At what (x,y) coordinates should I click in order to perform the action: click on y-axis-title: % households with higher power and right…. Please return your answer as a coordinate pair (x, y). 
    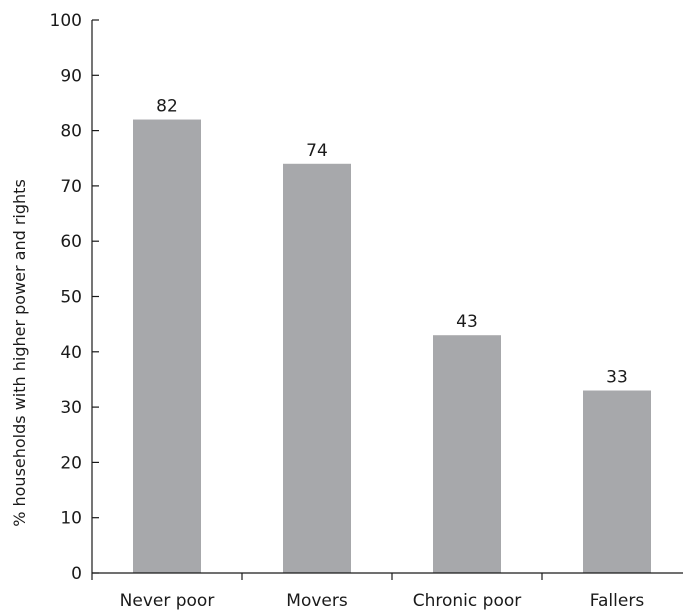
    Looking at the image, I should click on (19, 353).